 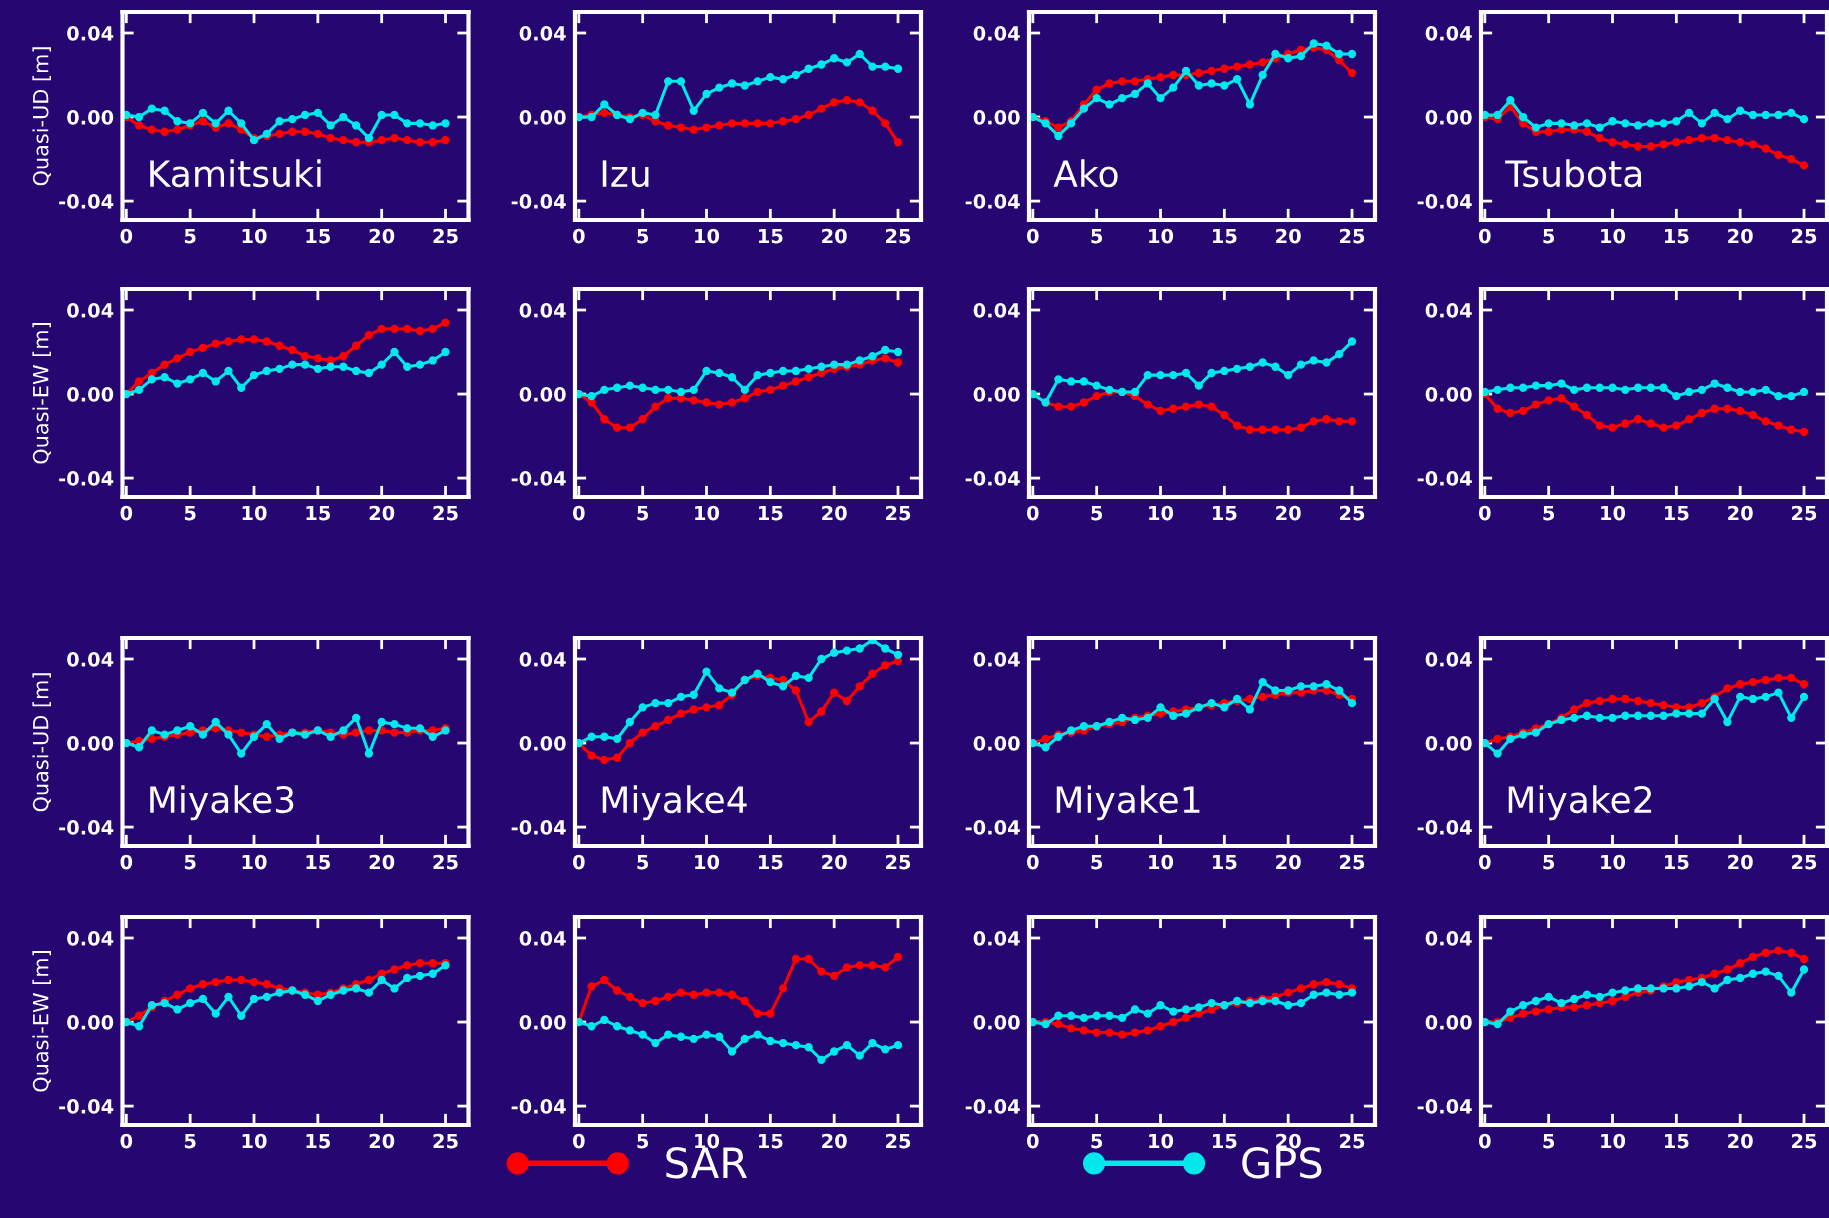 What do you see at coordinates (542, 33) in the screenshot?
I see `y-tick-label: 0.04` at bounding box center [542, 33].